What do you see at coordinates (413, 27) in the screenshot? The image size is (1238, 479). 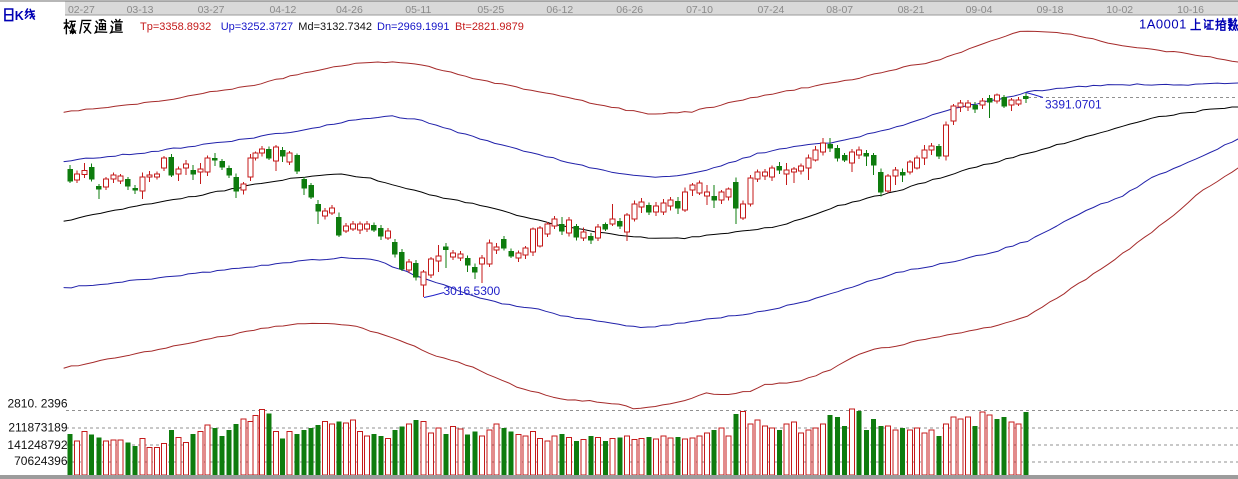 I see `svg-text: Dn=2969.1991` at bounding box center [413, 27].